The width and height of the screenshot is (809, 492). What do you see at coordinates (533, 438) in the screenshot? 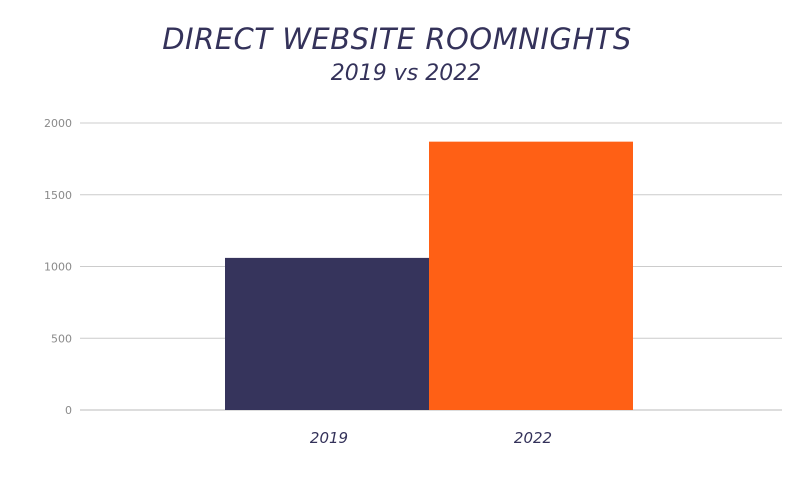
I see `x-category-label: 2022` at bounding box center [533, 438].